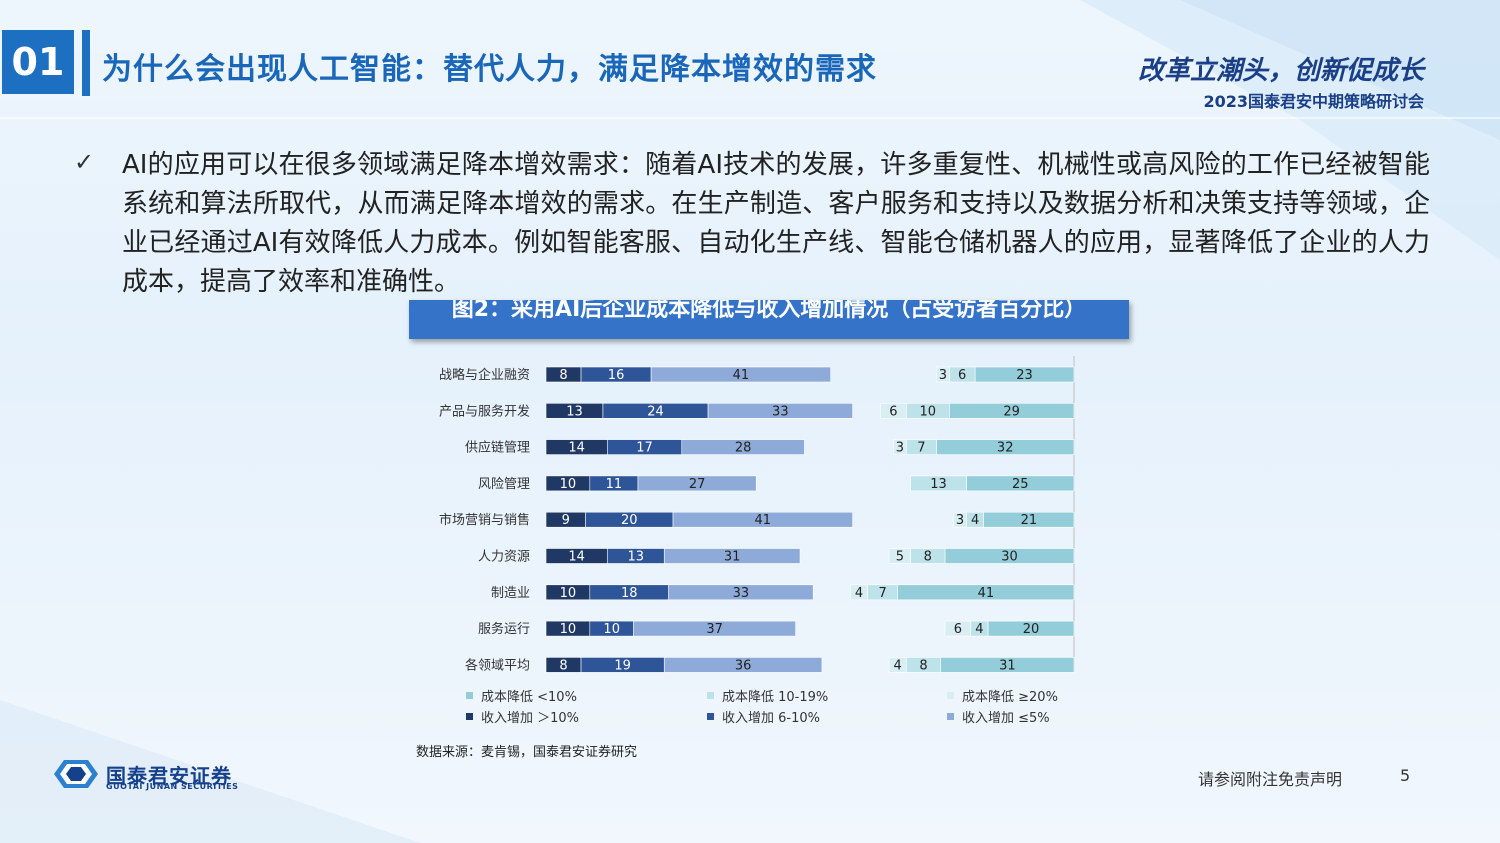 The image size is (1500, 843). Describe the element at coordinates (629, 520) in the screenshot. I see `revenue-value-label: 20` at that location.